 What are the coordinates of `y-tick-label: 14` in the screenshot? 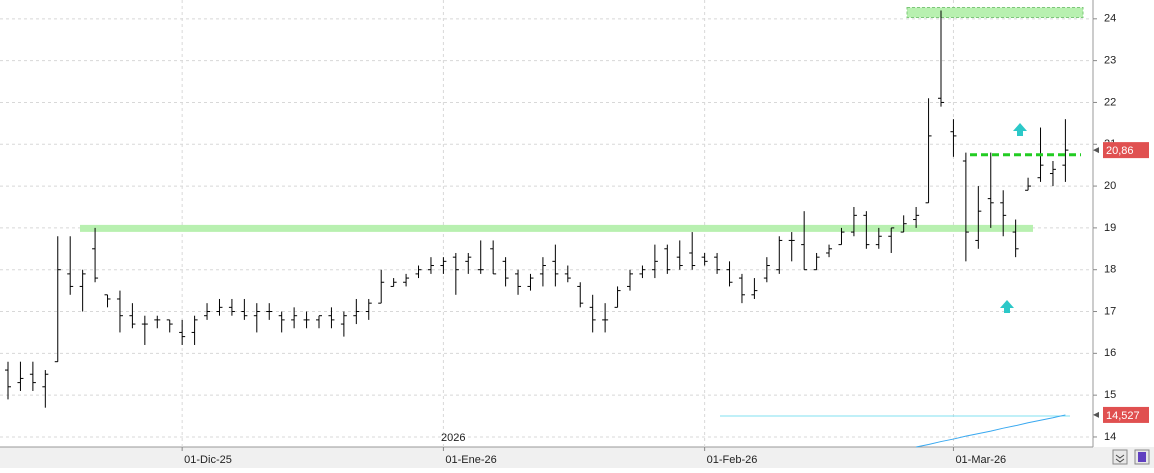 It's located at (1110, 437).